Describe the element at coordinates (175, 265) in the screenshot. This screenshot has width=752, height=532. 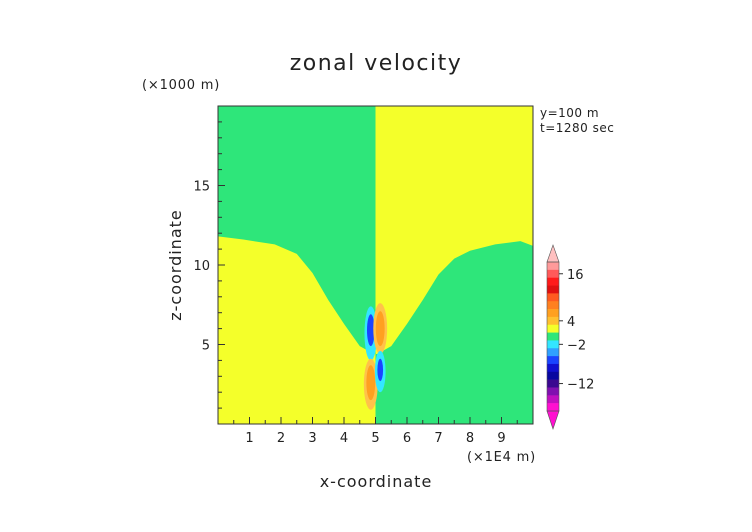
I see `y-axis-label: z-coordinate` at that location.